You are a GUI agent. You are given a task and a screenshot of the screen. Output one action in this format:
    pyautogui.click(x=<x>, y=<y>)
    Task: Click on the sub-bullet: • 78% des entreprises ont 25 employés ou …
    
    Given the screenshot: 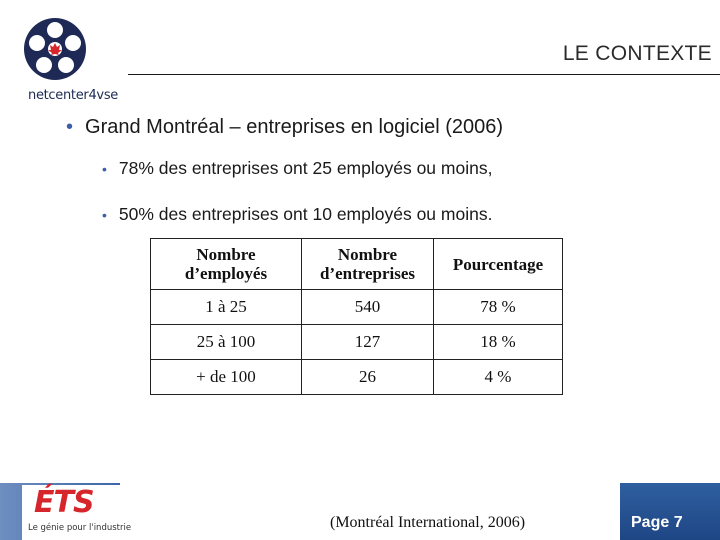 What is the action you would take?
    pyautogui.click(x=297, y=168)
    